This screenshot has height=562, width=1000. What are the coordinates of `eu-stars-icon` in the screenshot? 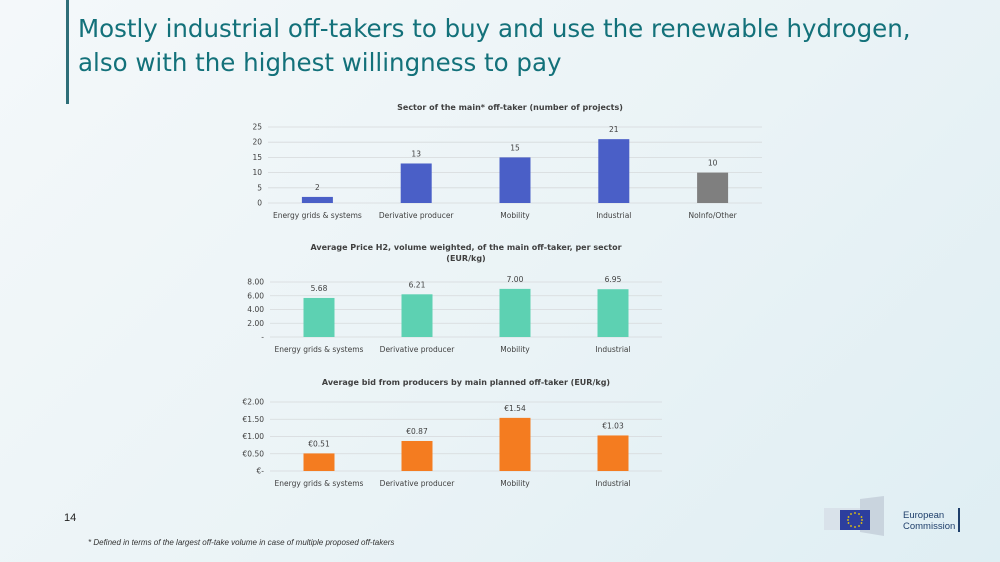 It's located at (855, 520).